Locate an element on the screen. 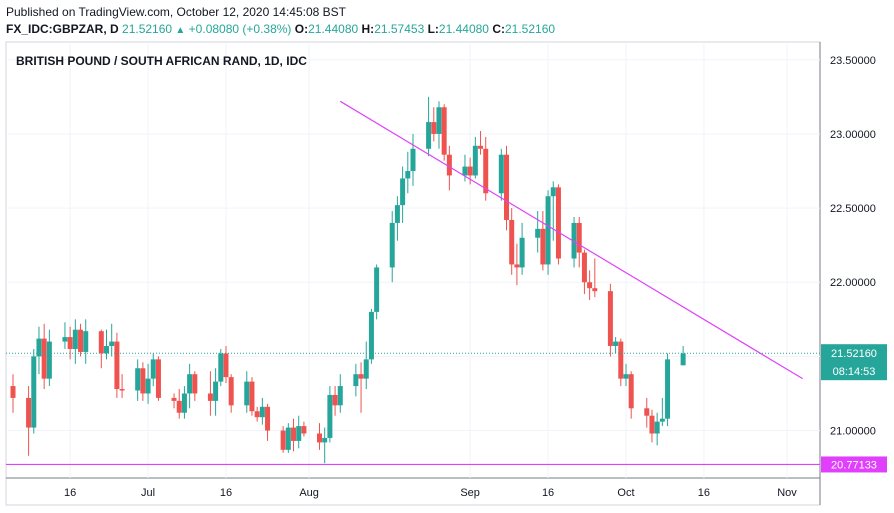 This screenshot has width=894, height=513. open-label: O: is located at coordinates (301, 29).